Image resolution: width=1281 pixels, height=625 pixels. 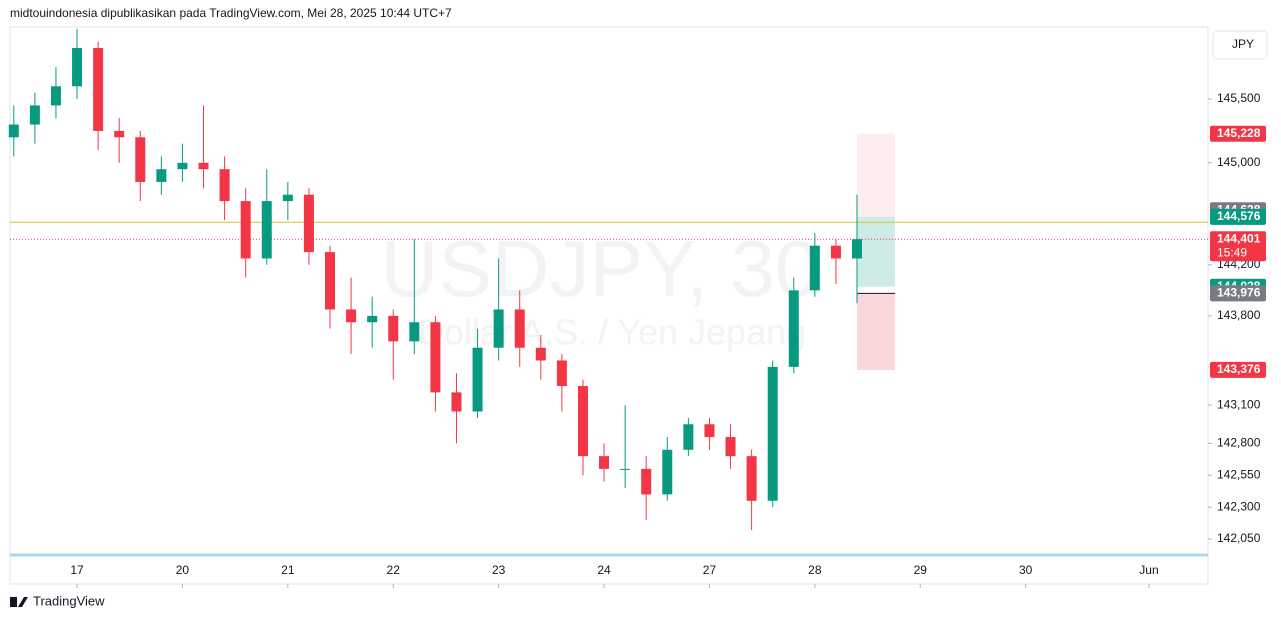 I want to click on y-tick-label: 142,050, so click(x=1239, y=538).